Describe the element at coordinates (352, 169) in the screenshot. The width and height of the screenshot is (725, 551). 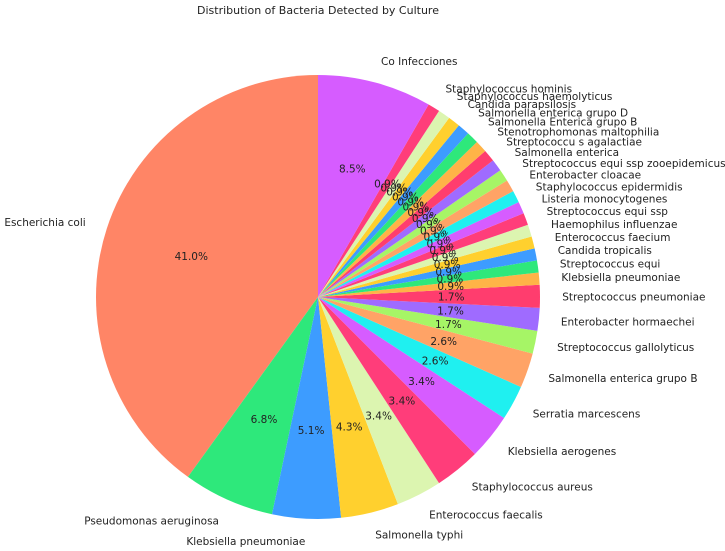
I see `percent-label: 8.5%` at that location.